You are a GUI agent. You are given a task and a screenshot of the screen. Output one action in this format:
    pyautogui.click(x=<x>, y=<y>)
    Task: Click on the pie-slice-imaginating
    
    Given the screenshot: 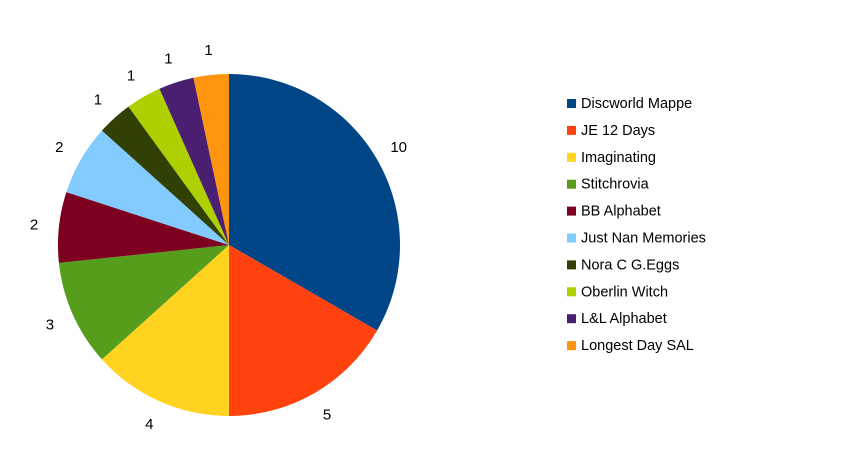 What is the action you would take?
    pyautogui.click(x=165, y=330)
    